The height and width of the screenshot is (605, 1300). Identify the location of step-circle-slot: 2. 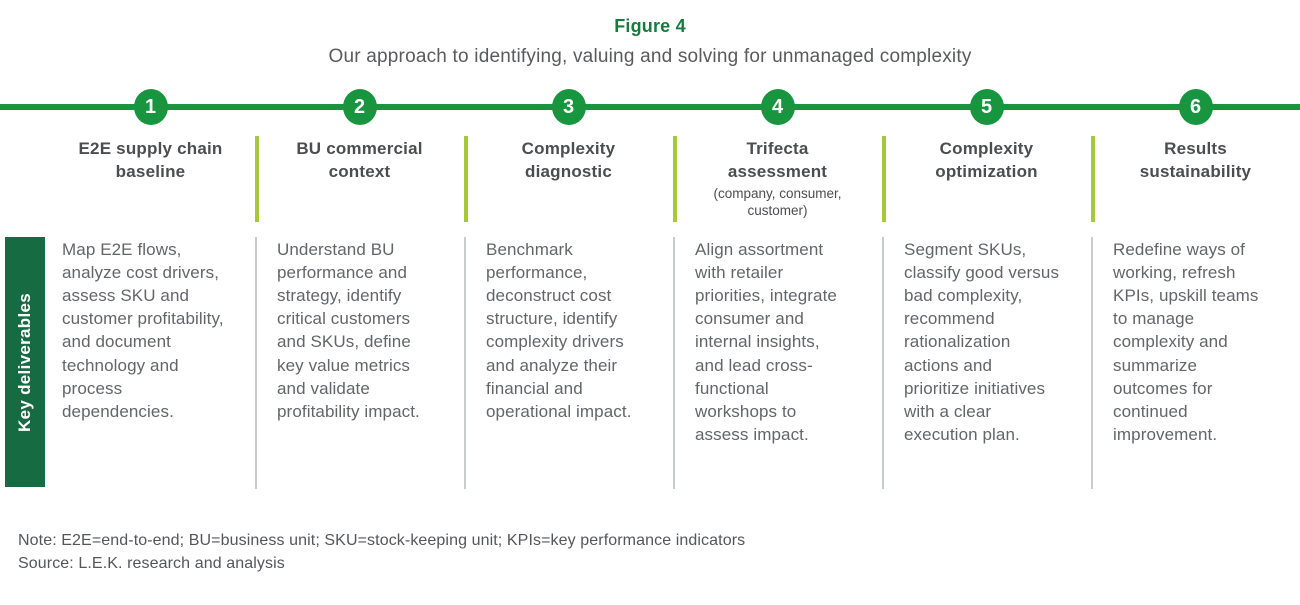
(359, 107).